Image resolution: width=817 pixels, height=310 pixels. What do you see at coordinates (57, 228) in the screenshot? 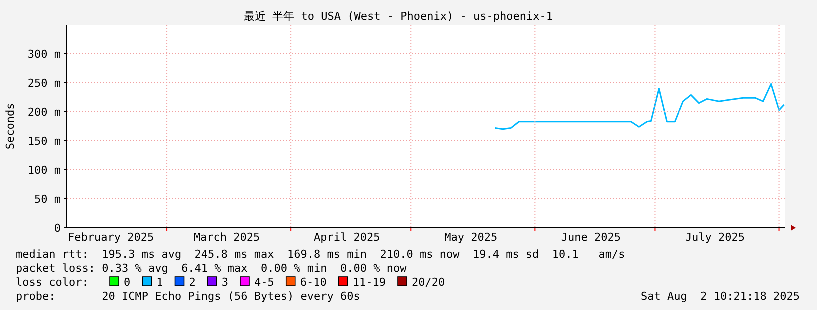
I see `y-tick-label: 0` at bounding box center [57, 228].